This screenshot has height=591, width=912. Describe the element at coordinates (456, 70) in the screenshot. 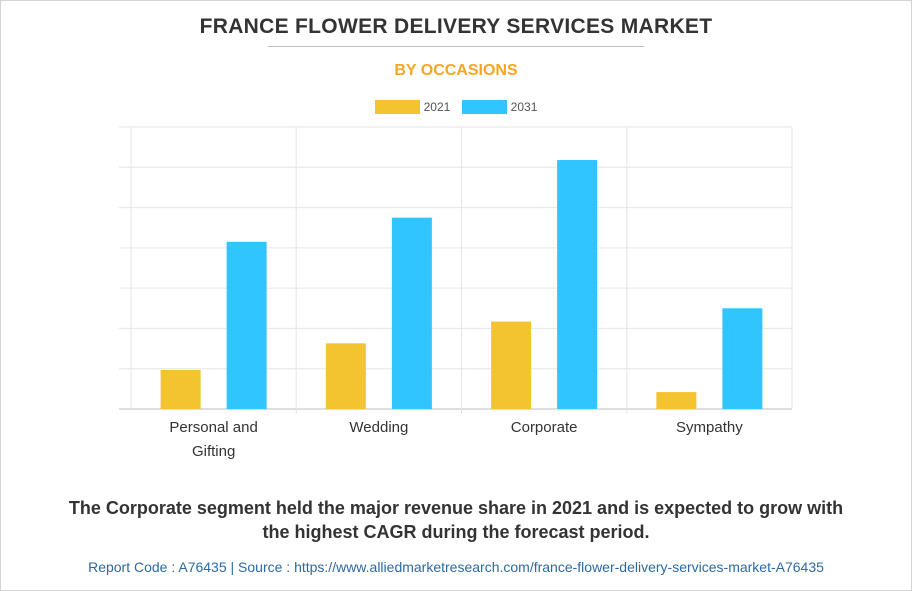

I see `chart-subtitle: BY OCCASIONS` at that location.